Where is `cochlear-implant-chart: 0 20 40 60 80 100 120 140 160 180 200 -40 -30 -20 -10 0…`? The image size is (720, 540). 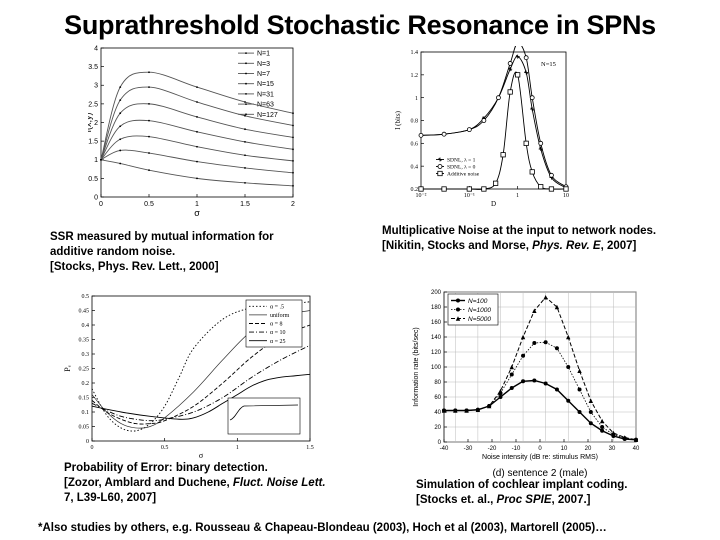 cochlear-implant-chart: 0 20 40 60 80 100 120 140 160 180 200 -40 -30 -20 -10 0… is located at coordinates (526, 384).